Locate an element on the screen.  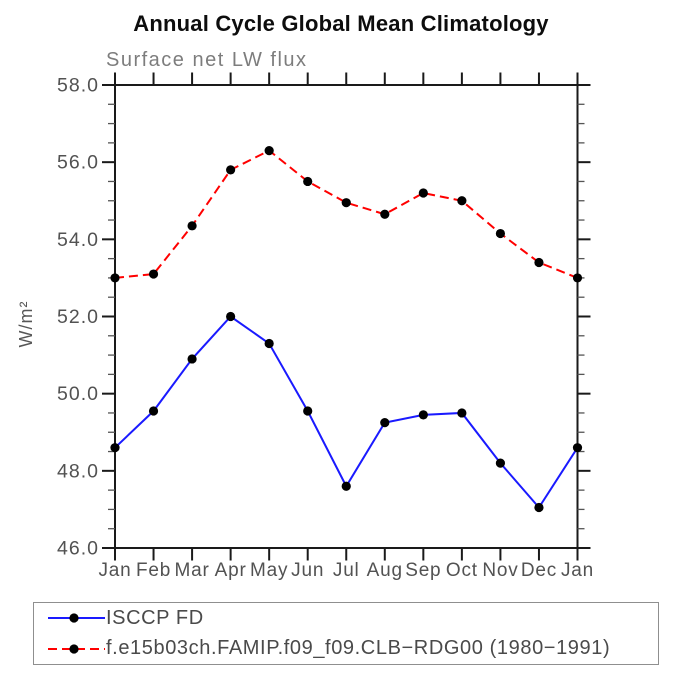
x-tick-label: Oct is located at coordinates (462, 570).